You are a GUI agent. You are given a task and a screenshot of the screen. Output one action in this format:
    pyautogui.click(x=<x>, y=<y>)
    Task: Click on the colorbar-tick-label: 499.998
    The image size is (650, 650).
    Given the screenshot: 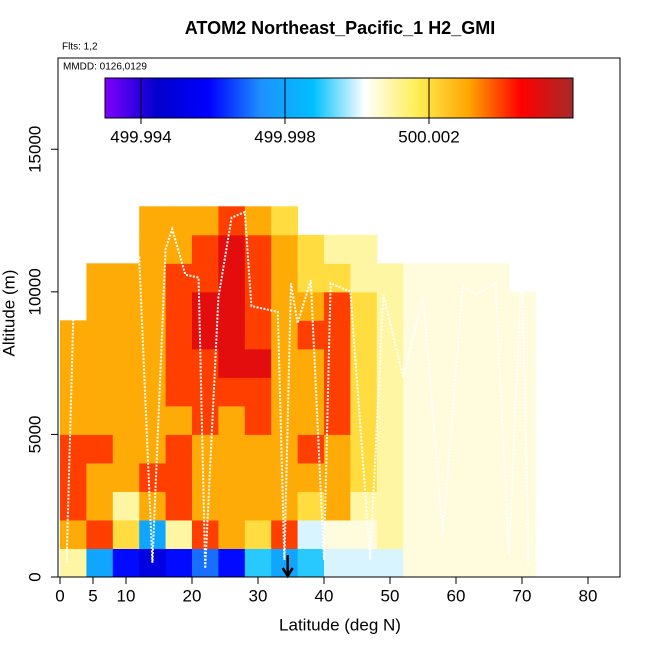 What is the action you would take?
    pyautogui.click(x=284, y=136)
    